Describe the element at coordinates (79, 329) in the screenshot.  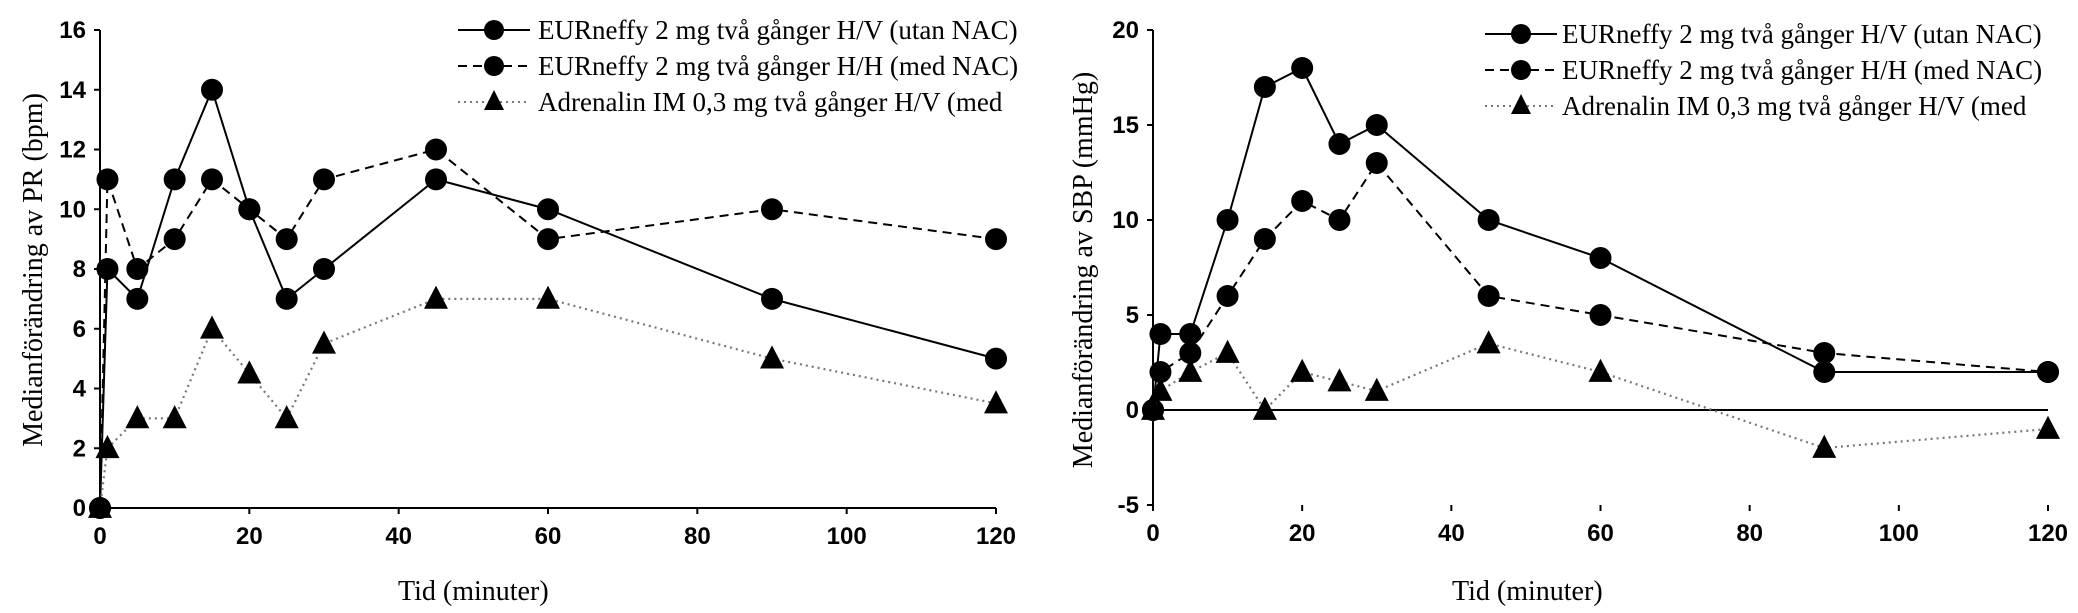
I see `y-tick-label: 6` at that location.